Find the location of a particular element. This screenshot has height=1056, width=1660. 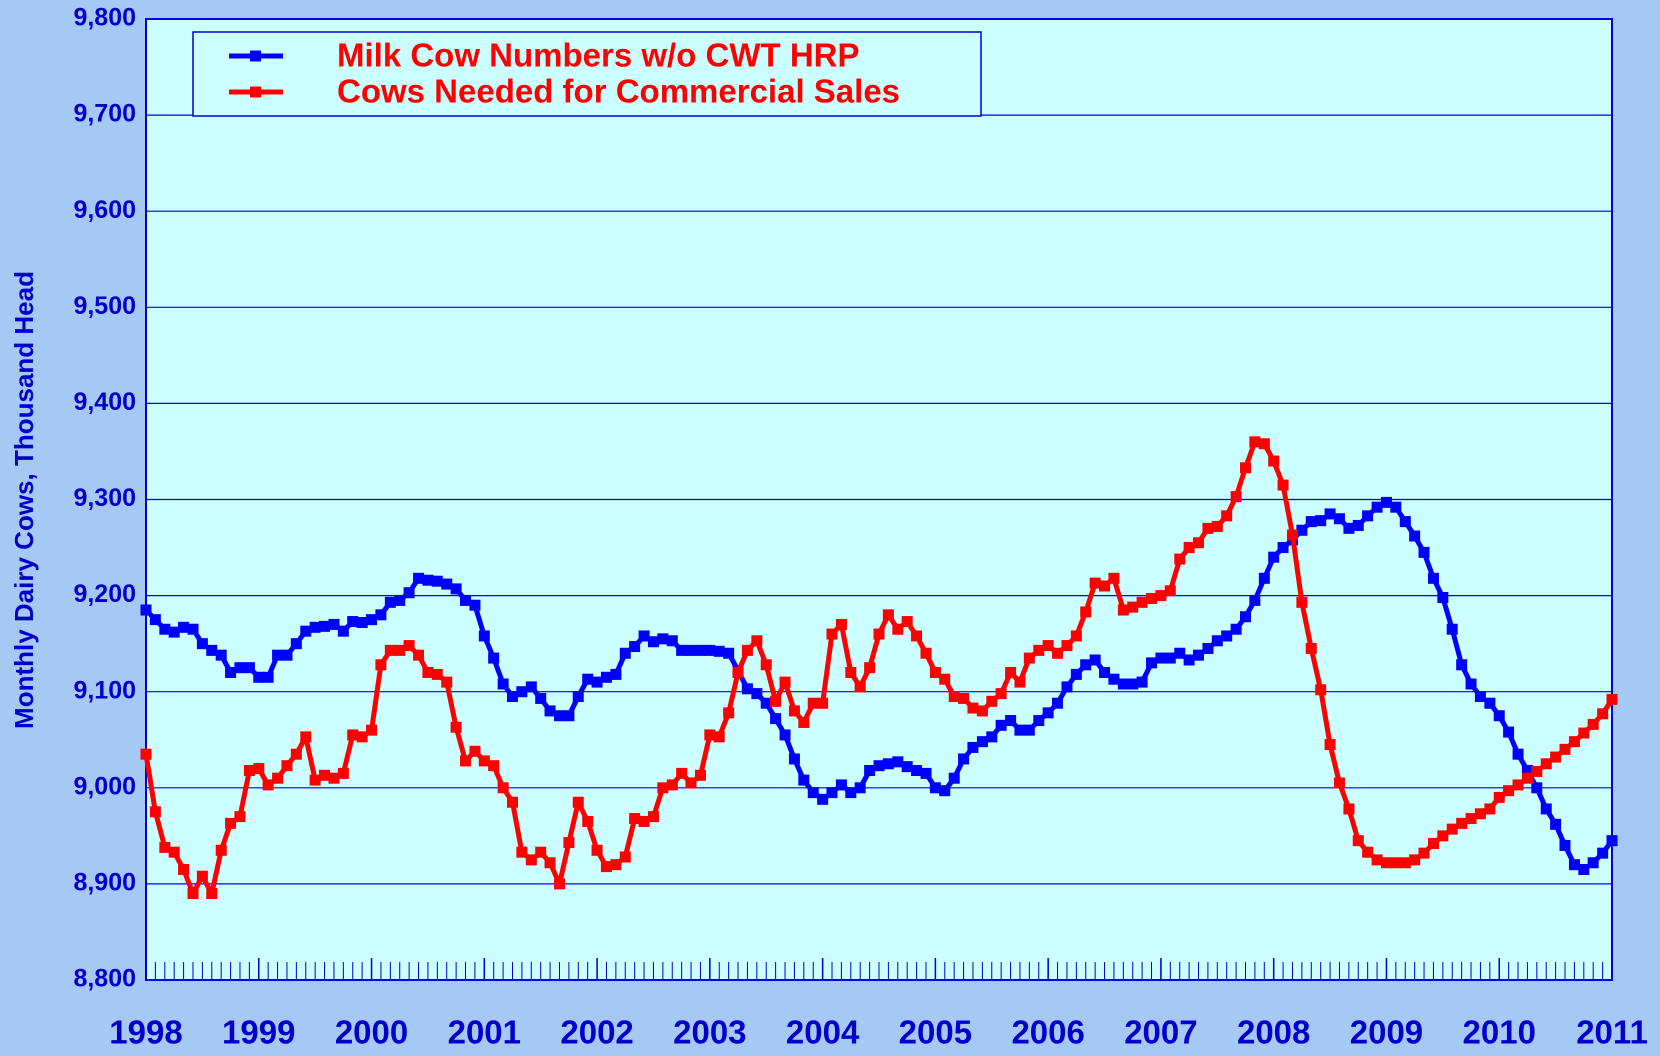

y-tick-label: 9,700 is located at coordinates (104, 114).